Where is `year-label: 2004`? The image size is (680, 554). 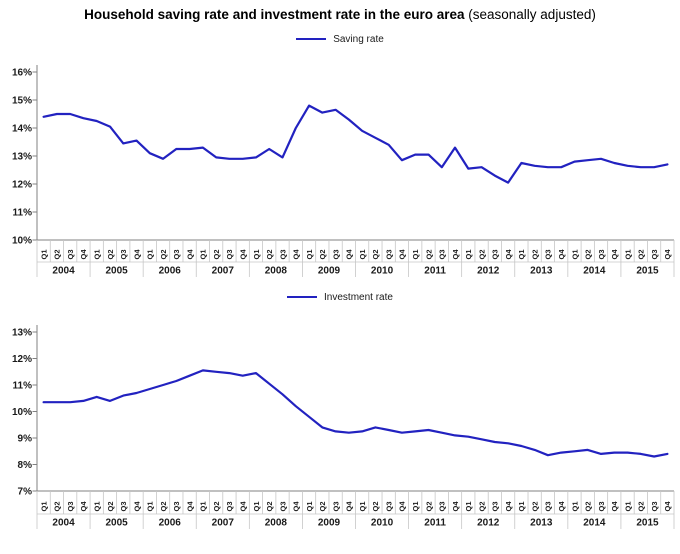
year-label: 2004 is located at coordinates (63, 523).